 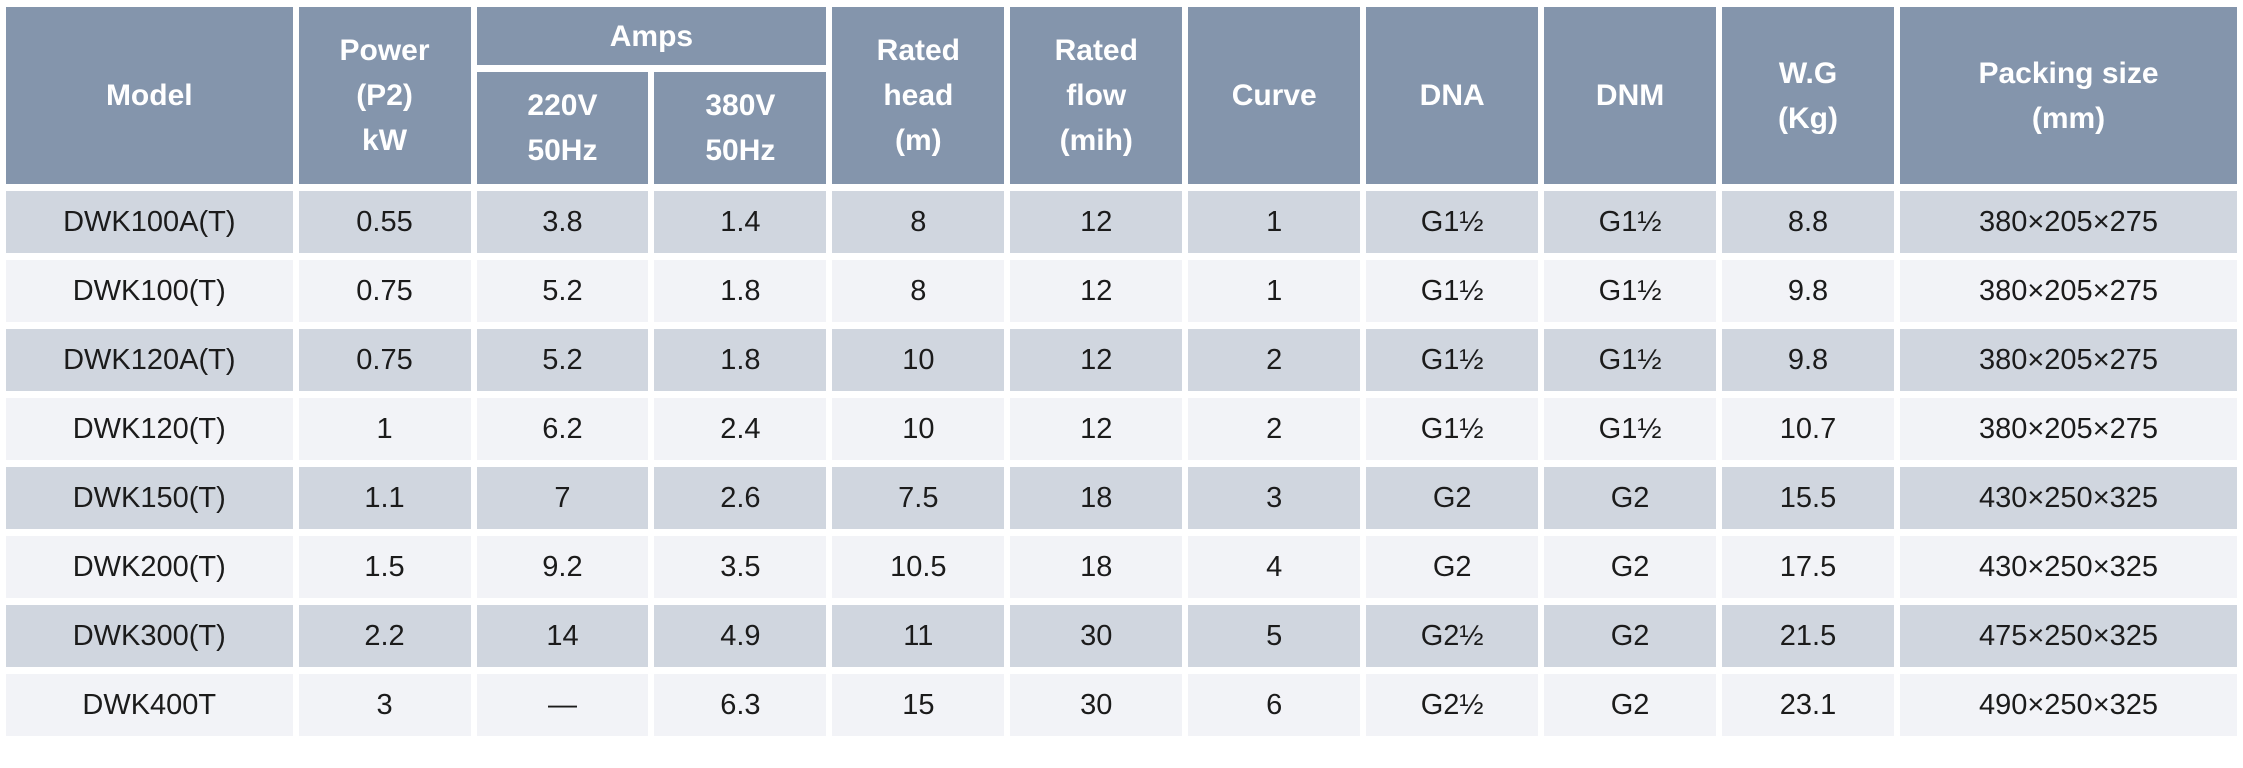 I want to click on col-header-wg: W.G (Kg), so click(x=1808, y=95).